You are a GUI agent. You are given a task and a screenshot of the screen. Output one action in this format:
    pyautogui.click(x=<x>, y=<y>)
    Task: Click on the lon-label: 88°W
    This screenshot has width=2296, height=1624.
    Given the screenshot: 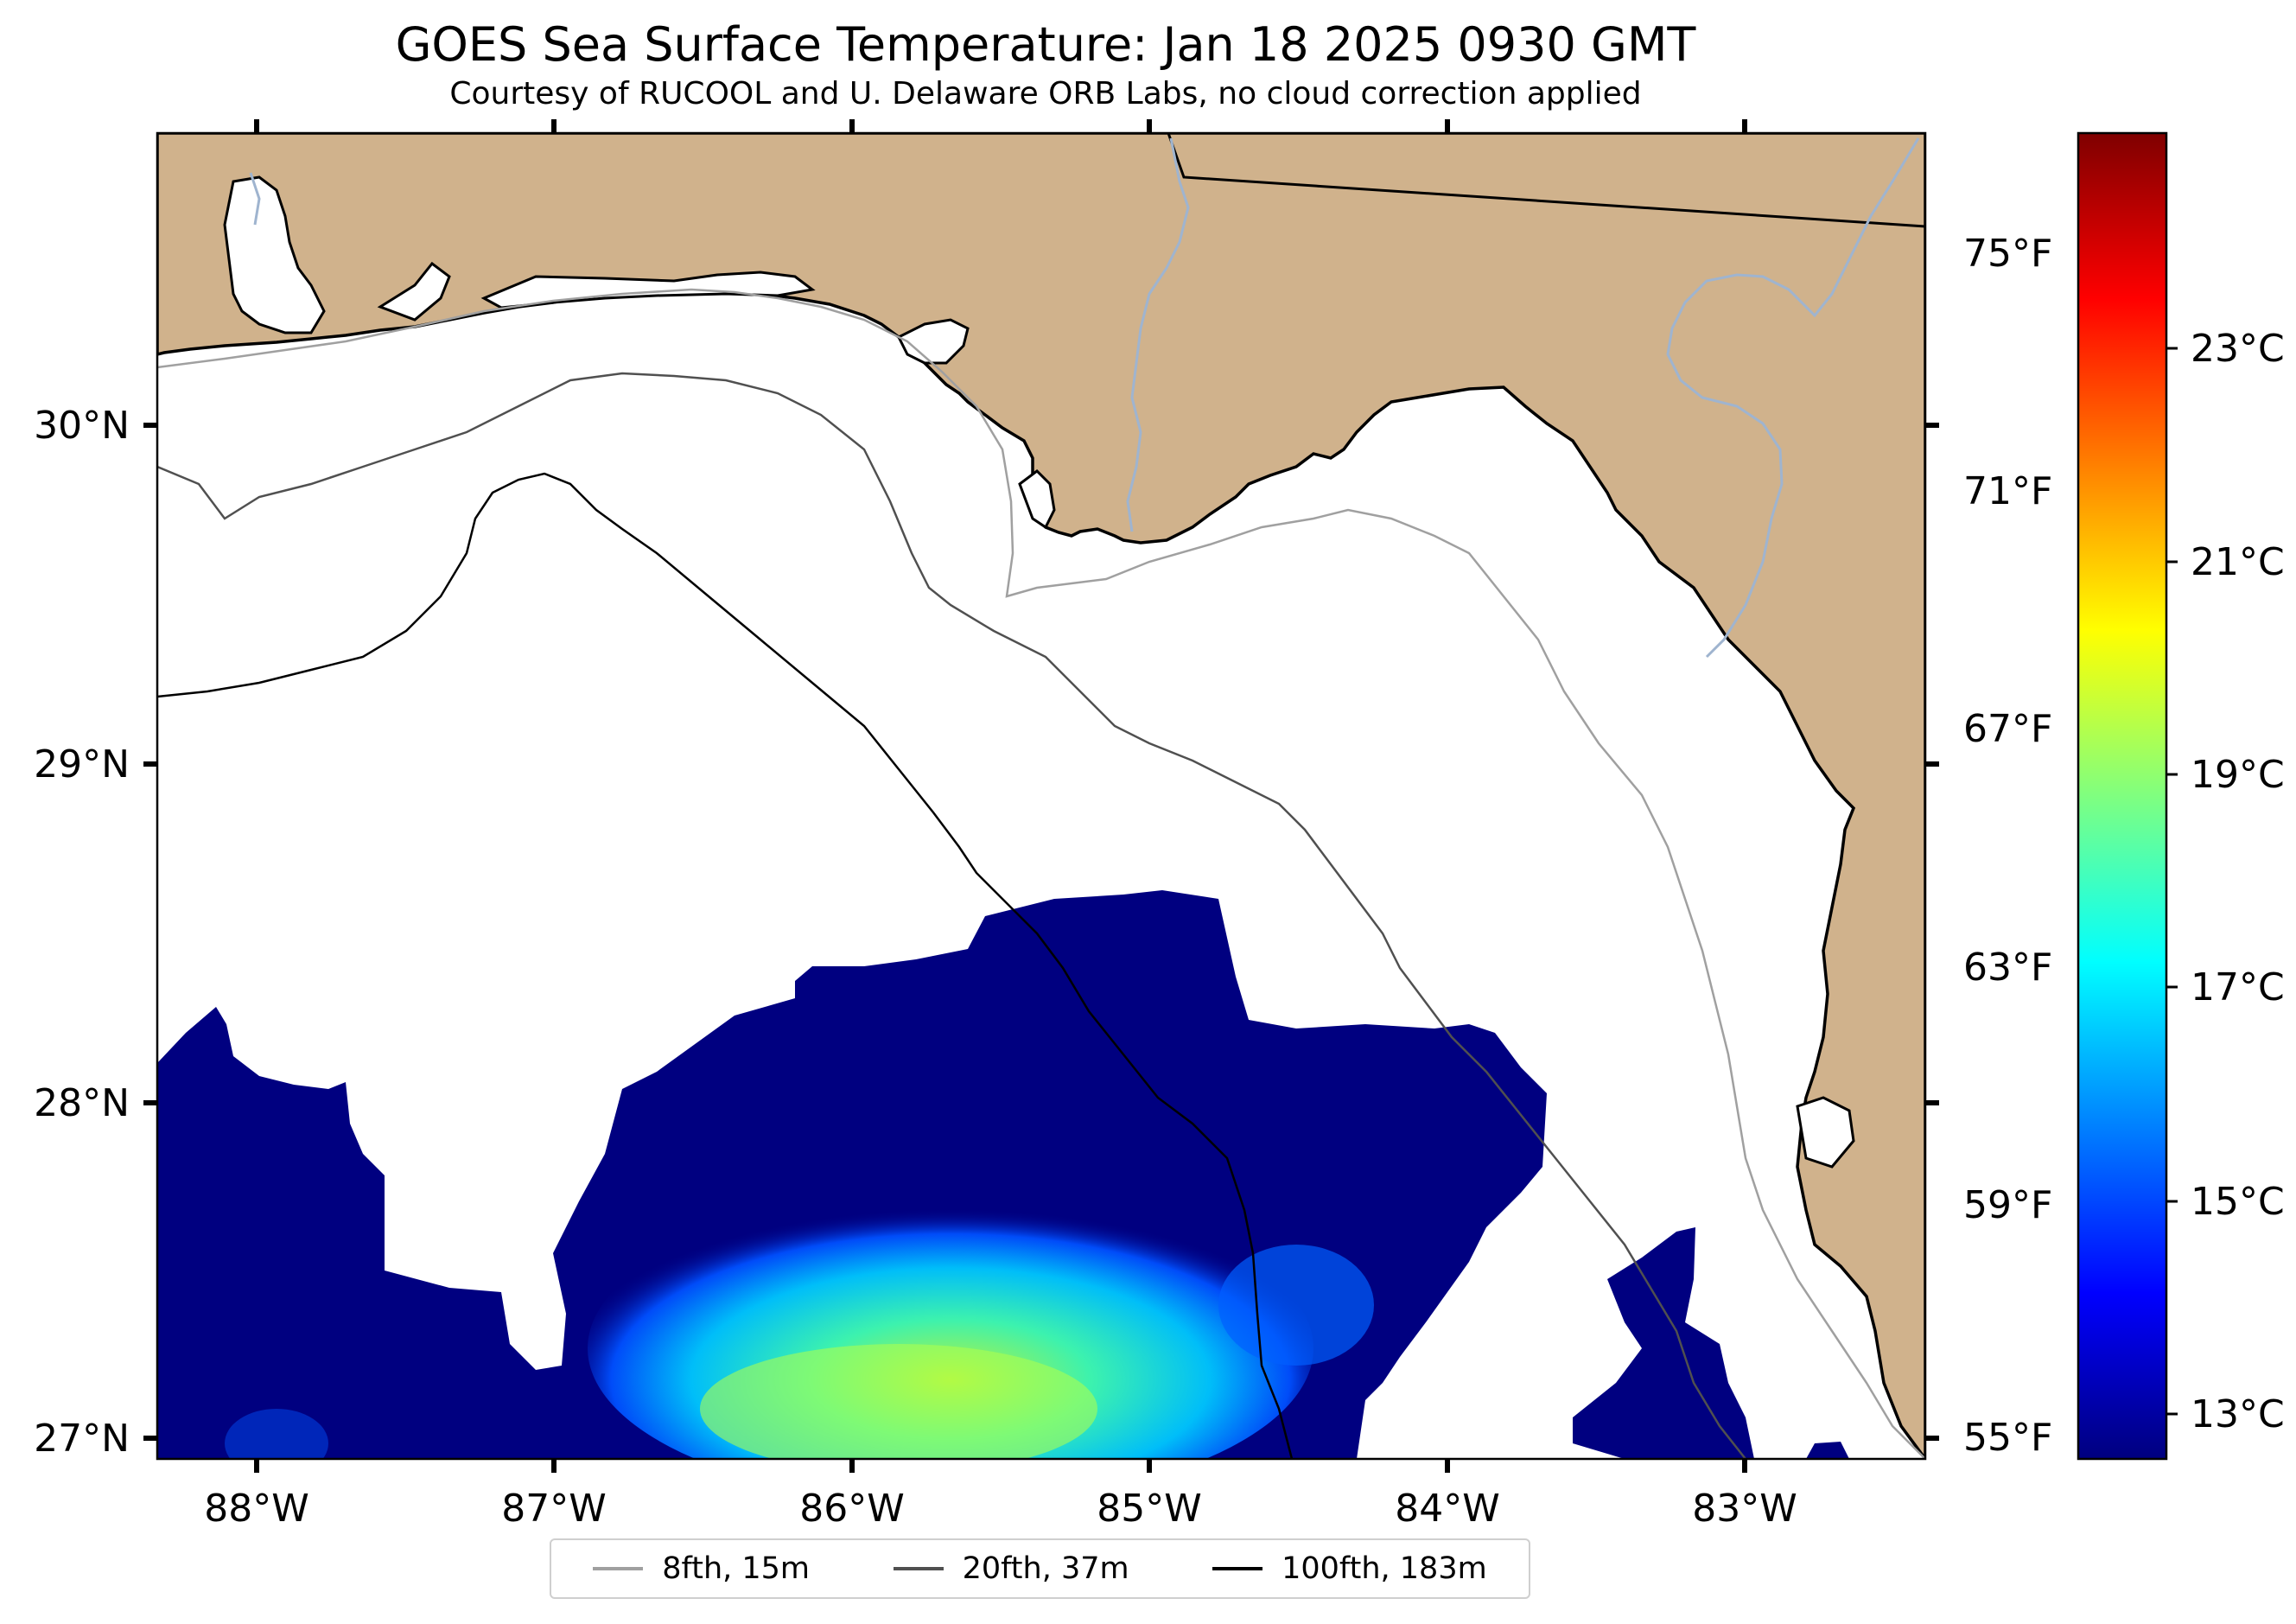 What is the action you would take?
    pyautogui.click(x=256, y=1509)
    